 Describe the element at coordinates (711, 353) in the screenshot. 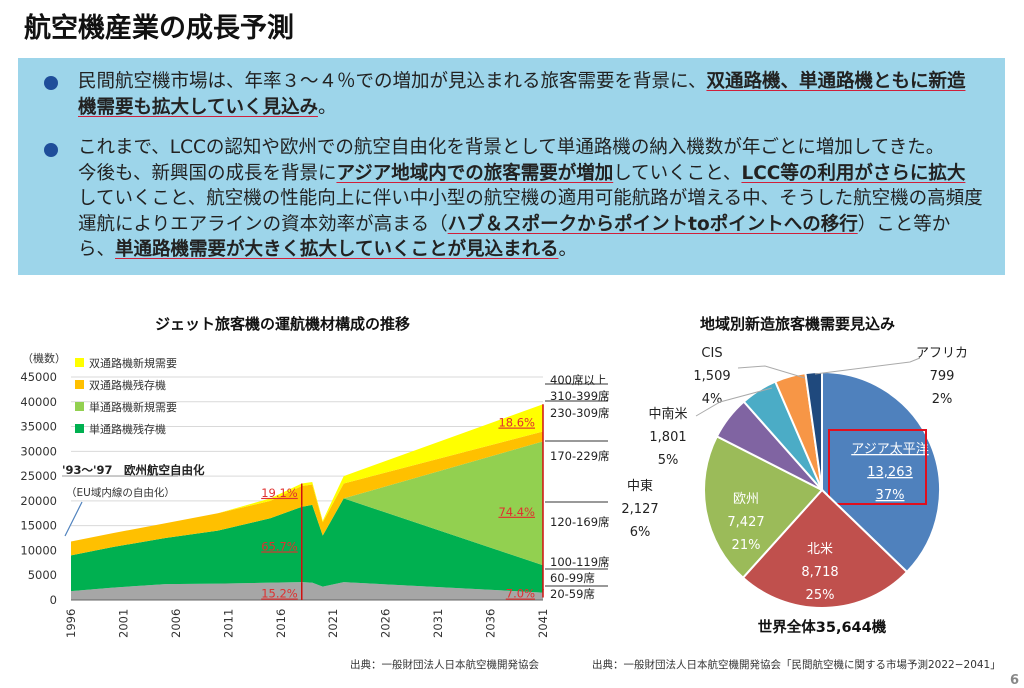

I see `pie-label-line: CIS` at that location.